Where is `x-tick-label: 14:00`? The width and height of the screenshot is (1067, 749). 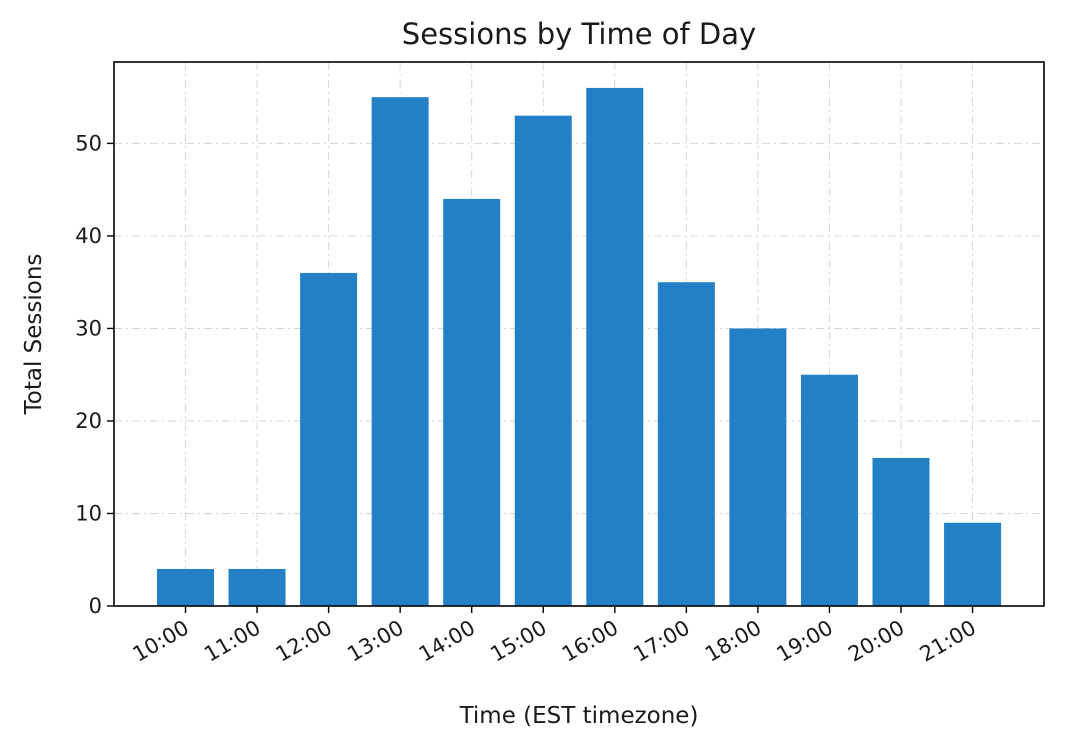 x-tick-label: 14:00 is located at coordinates (447, 641).